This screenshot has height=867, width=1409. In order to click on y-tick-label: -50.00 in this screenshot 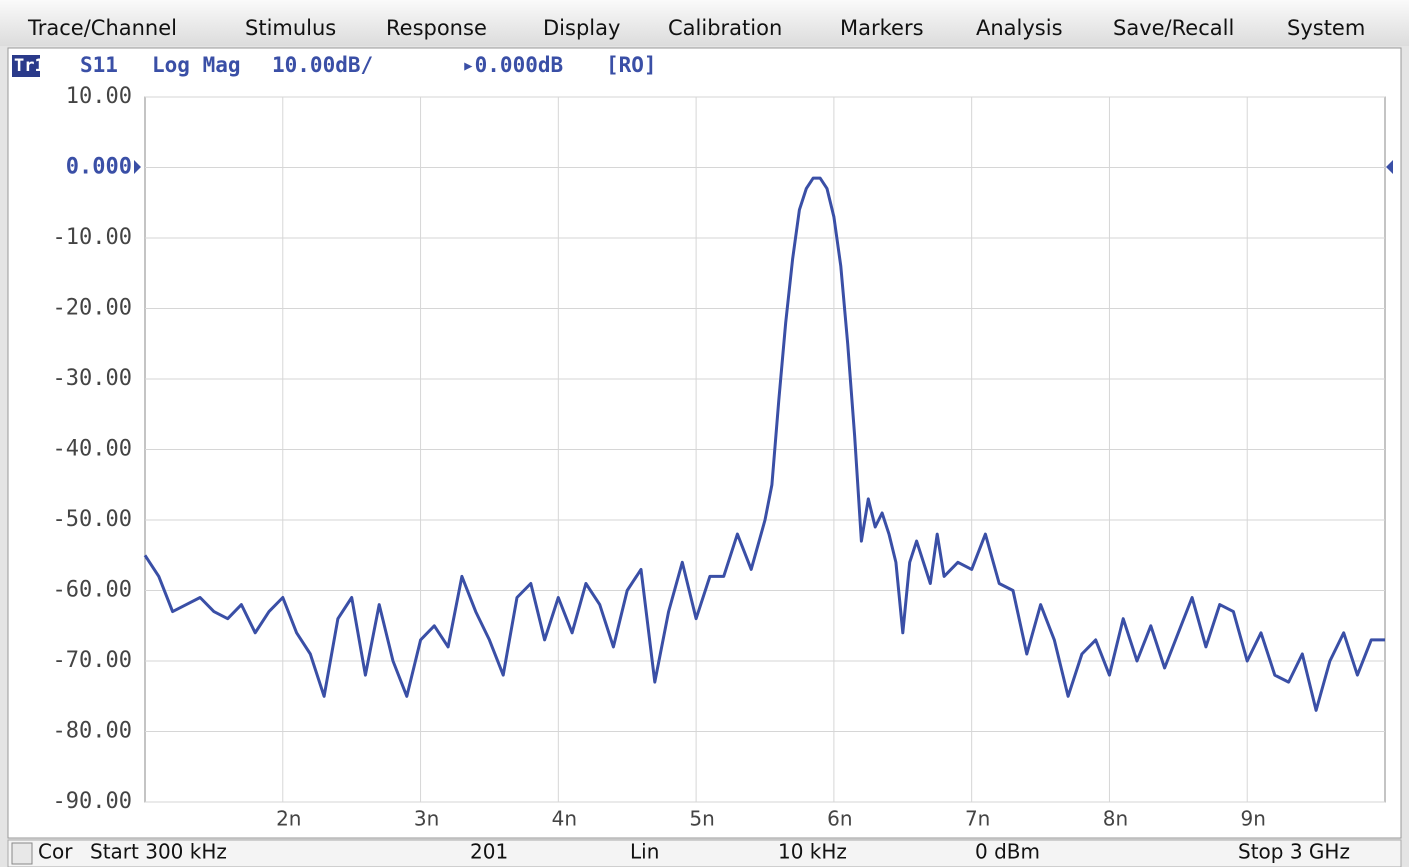, I will do `click(92, 519)`.